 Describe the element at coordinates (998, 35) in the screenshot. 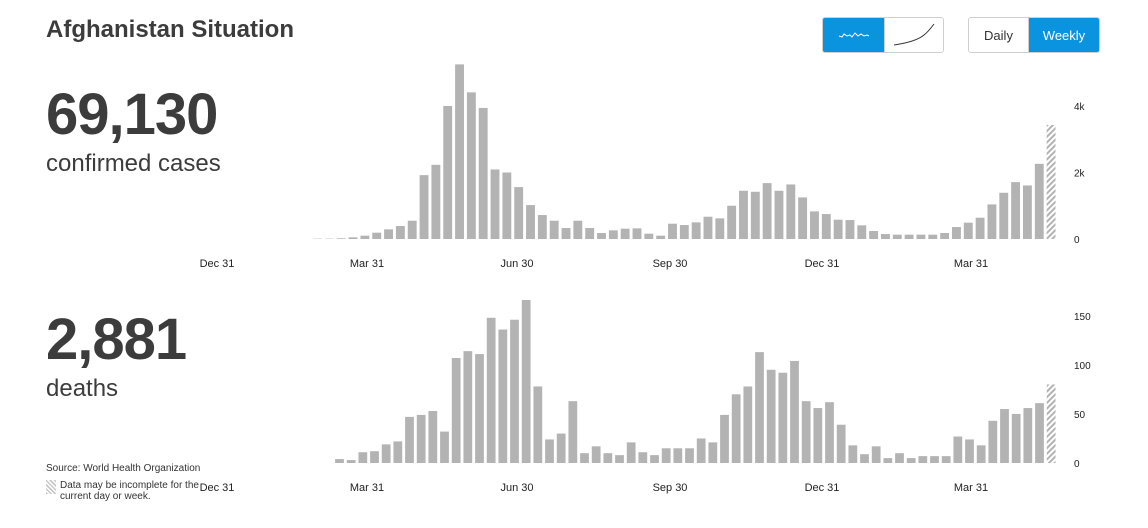

I see `daily-button: Daily` at that location.